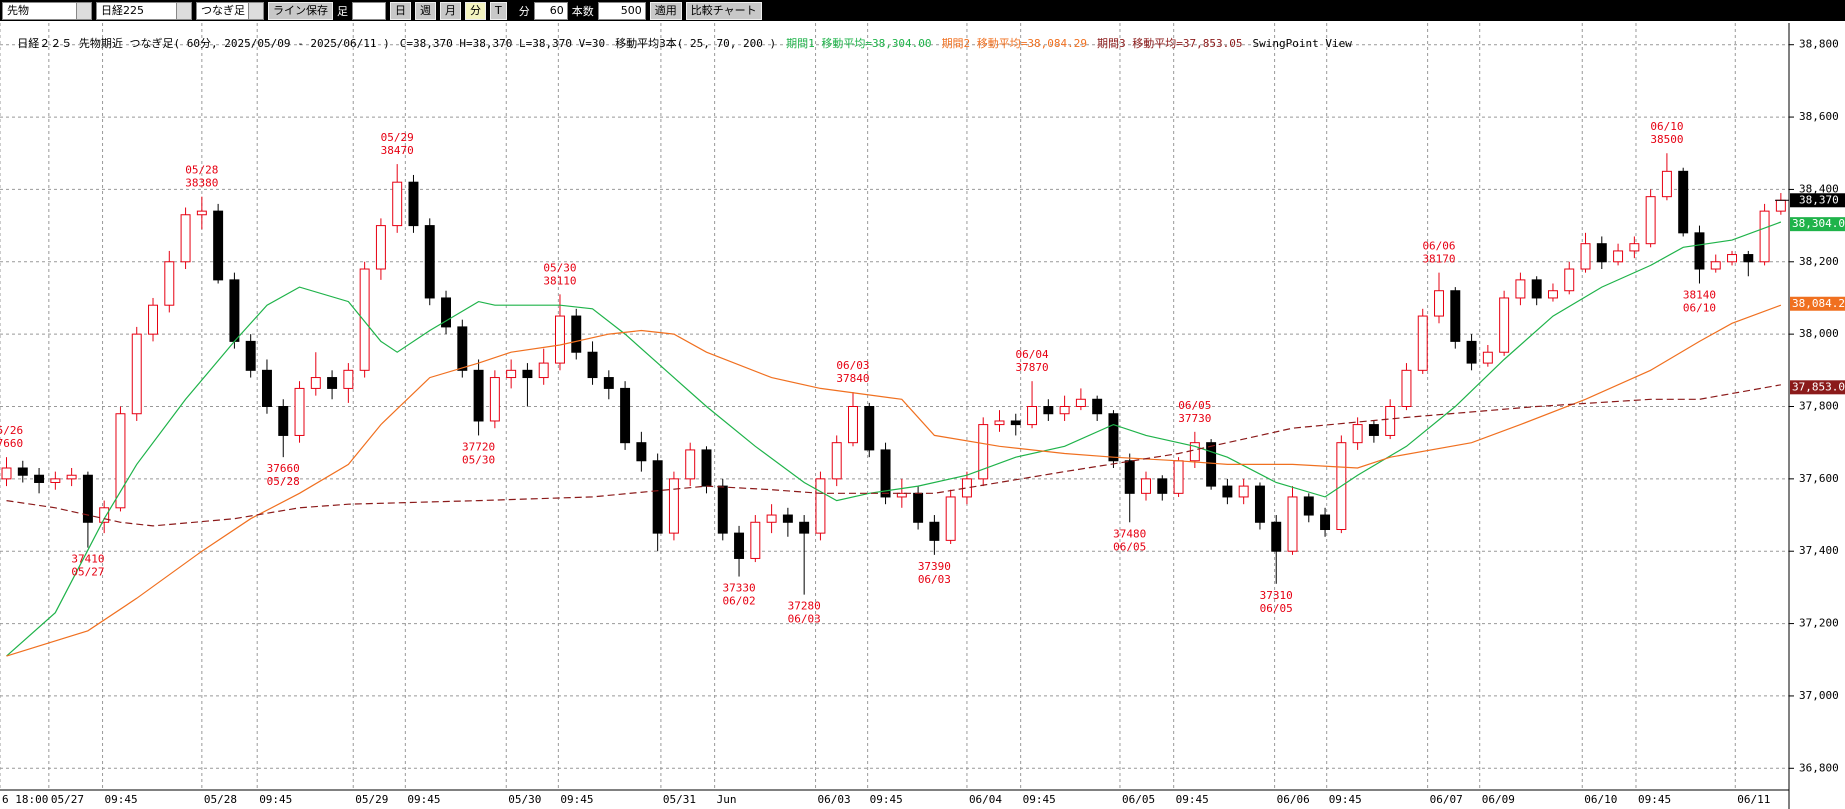 The height and width of the screenshot is (809, 1845). Describe the element at coordinates (47, 10) in the screenshot. I see `market-select: 先物` at that location.